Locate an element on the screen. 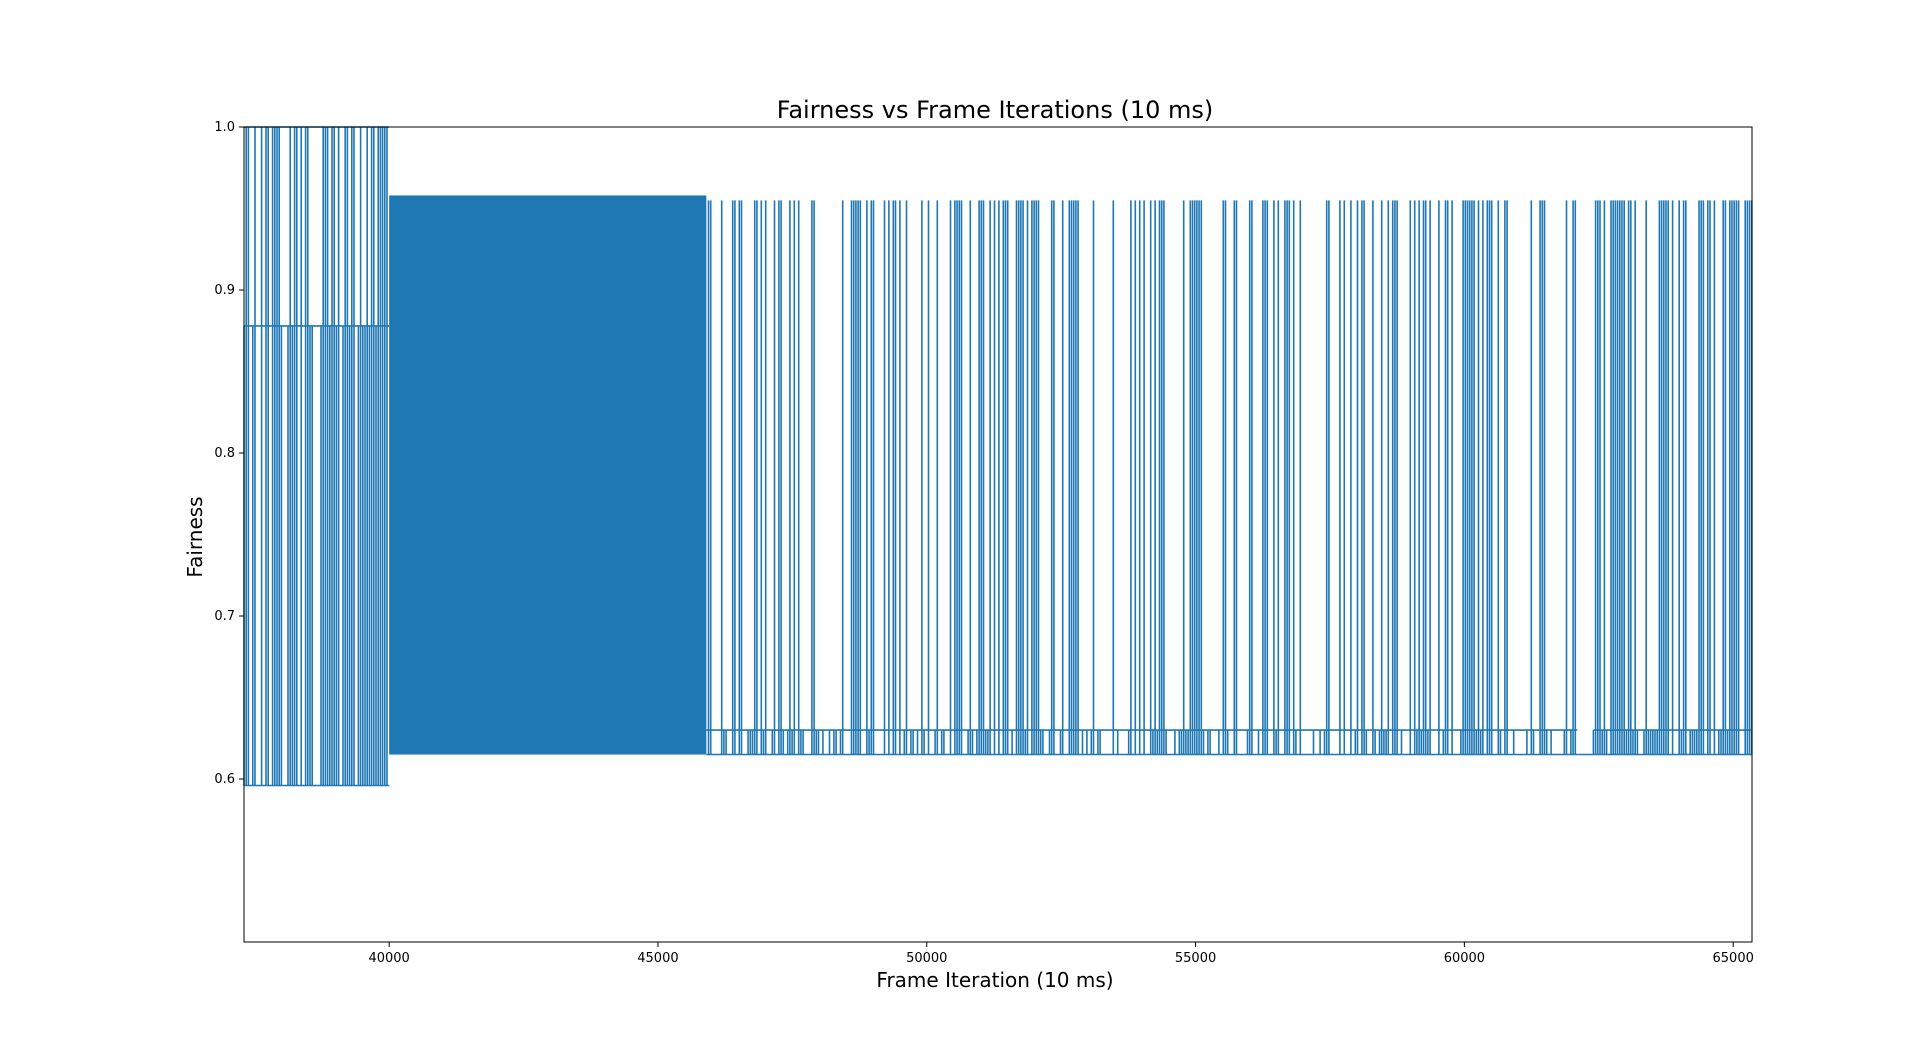  y-tick-label: 1.0 is located at coordinates (224, 127).